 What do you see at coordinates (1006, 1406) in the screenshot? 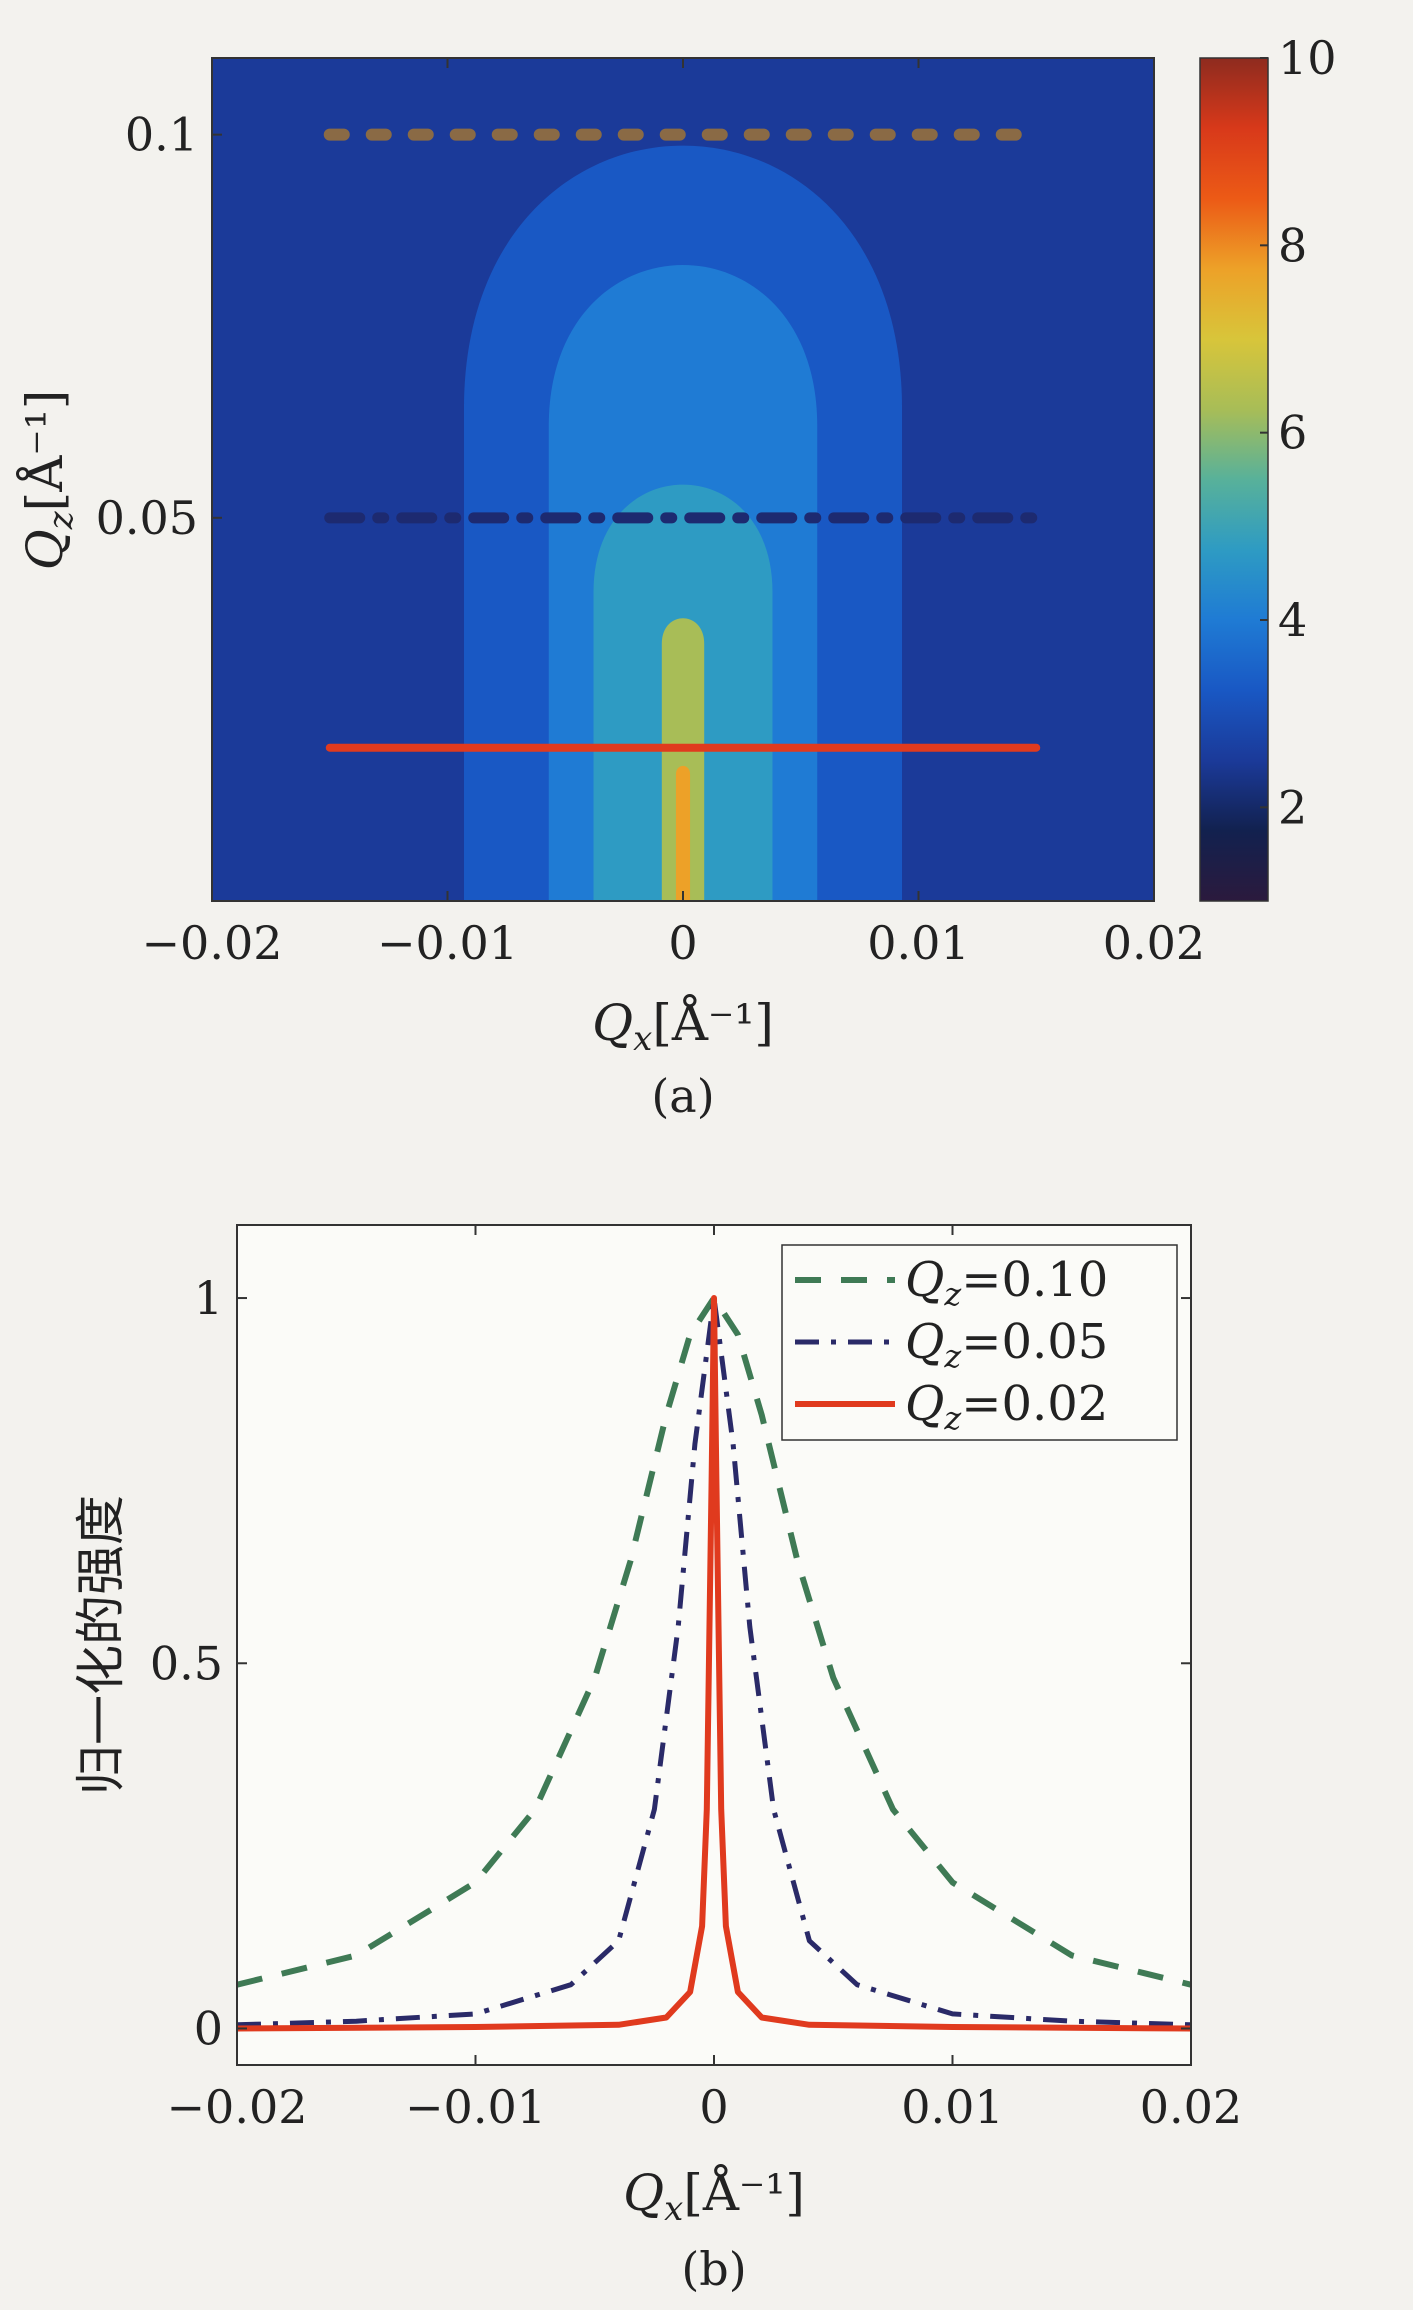
I see `legend-label: Qz=0.02` at bounding box center [1006, 1406].